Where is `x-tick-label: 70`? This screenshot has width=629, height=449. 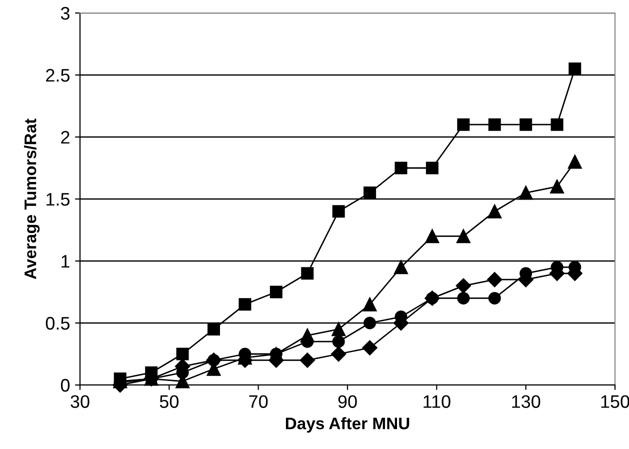 x-tick-label: 70 is located at coordinates (258, 401).